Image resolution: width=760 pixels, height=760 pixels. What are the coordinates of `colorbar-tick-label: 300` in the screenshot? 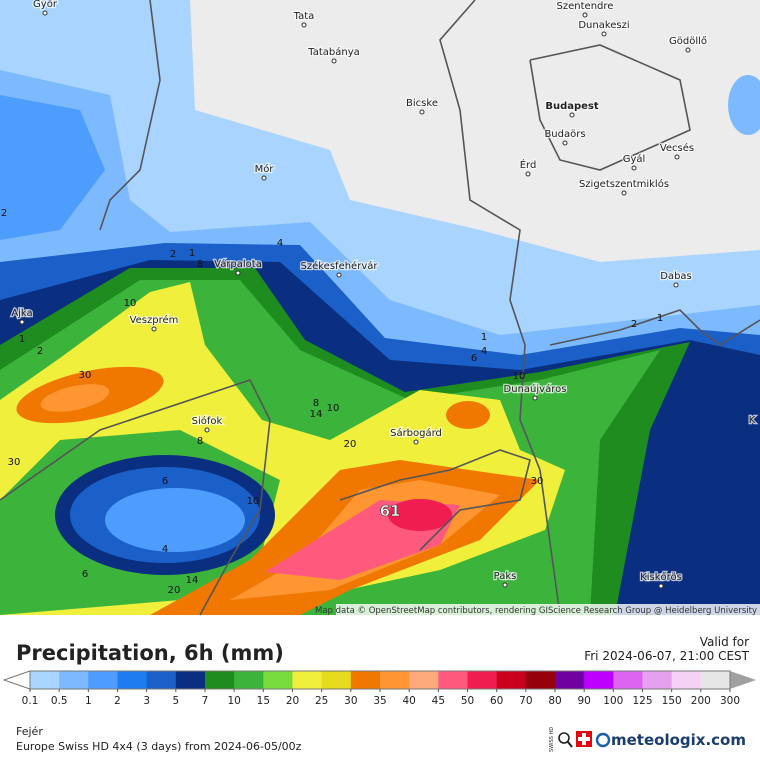 It's located at (730, 701).